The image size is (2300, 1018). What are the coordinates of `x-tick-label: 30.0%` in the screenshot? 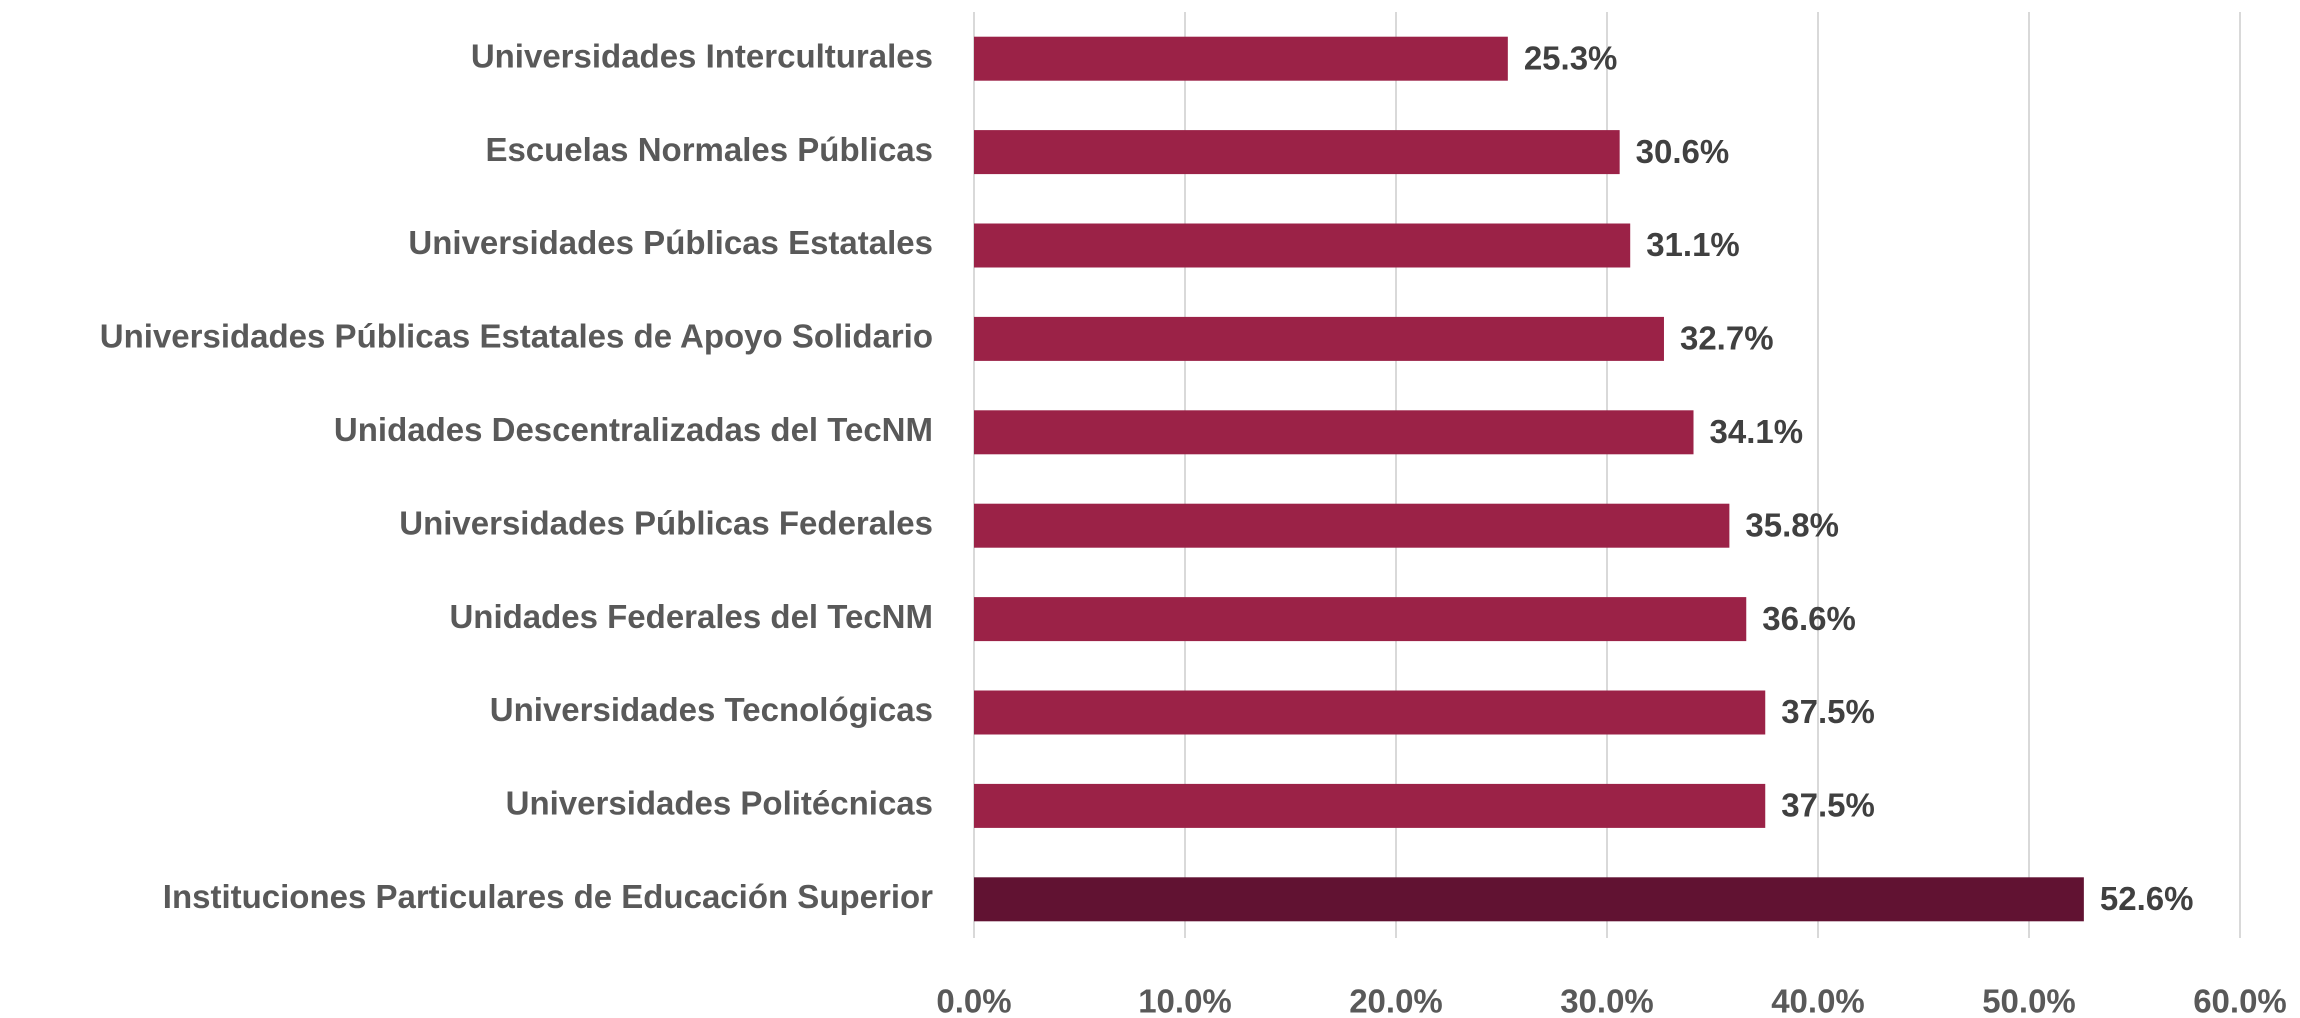 It's located at (1607, 1000).